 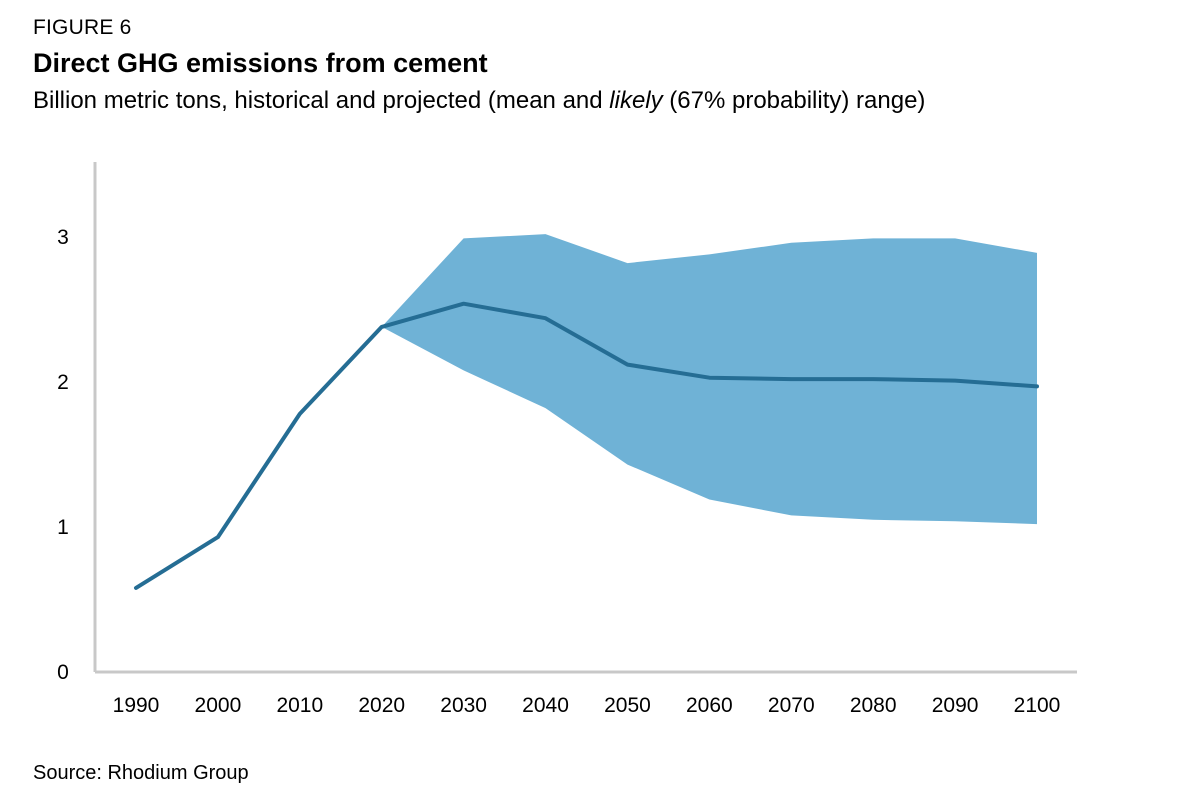 What do you see at coordinates (63, 237) in the screenshot?
I see `y-tick-label: 3` at bounding box center [63, 237].